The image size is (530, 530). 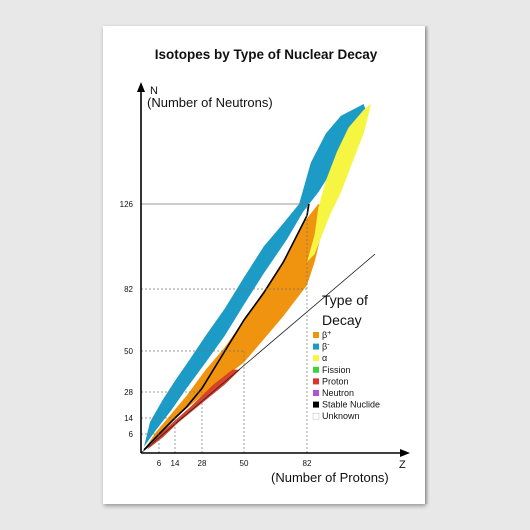 What do you see at coordinates (131, 434) in the screenshot?
I see `y-tick-6: 6` at bounding box center [131, 434].